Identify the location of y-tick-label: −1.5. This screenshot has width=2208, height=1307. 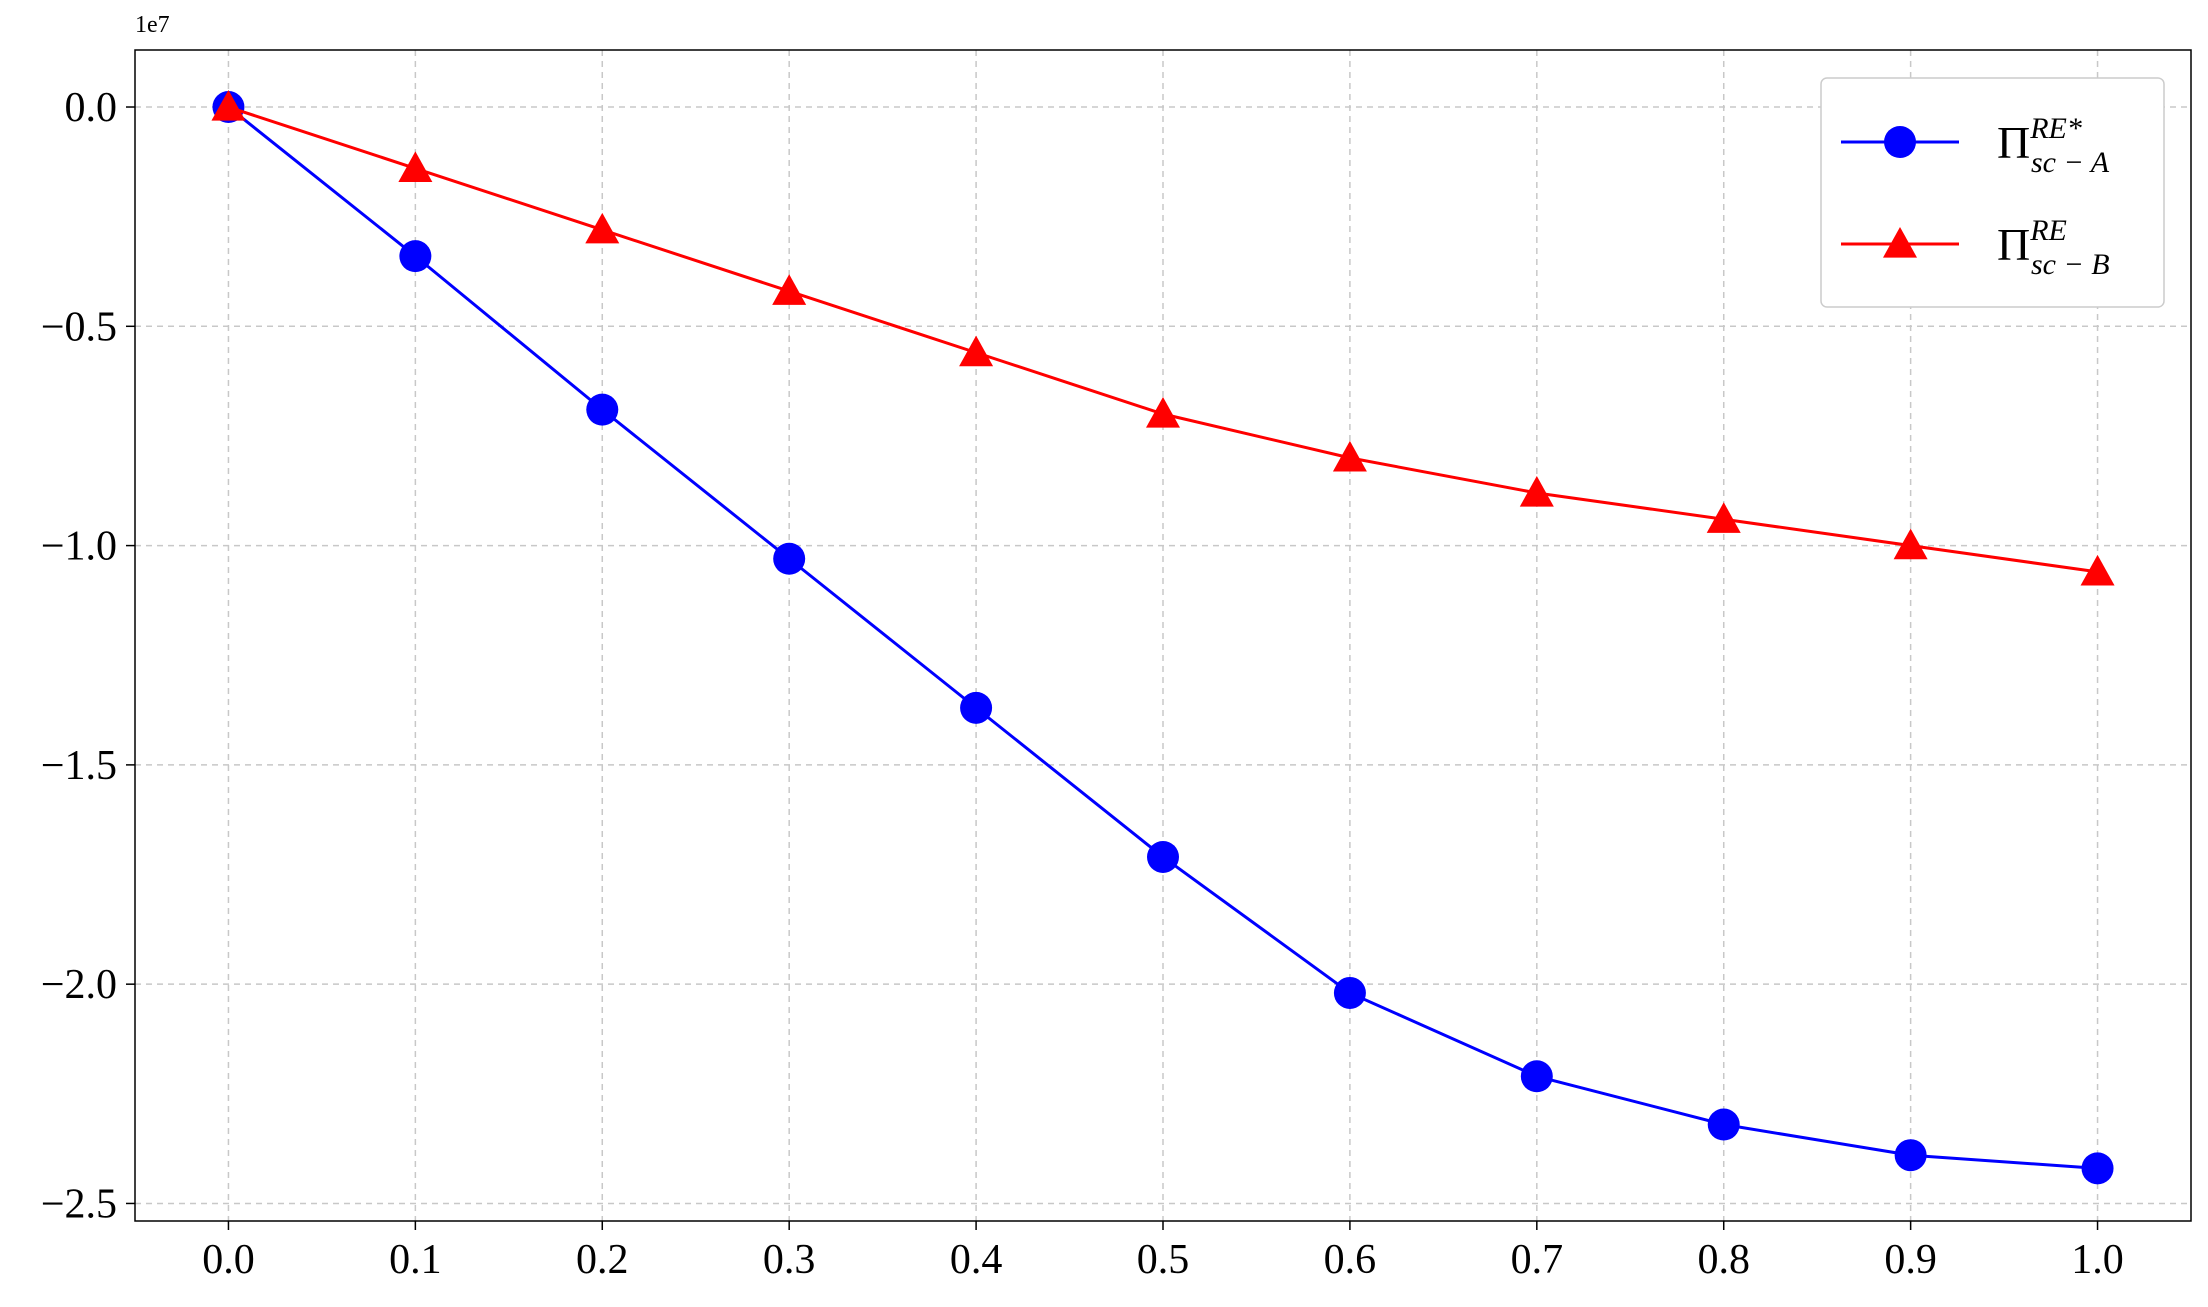
(79, 766).